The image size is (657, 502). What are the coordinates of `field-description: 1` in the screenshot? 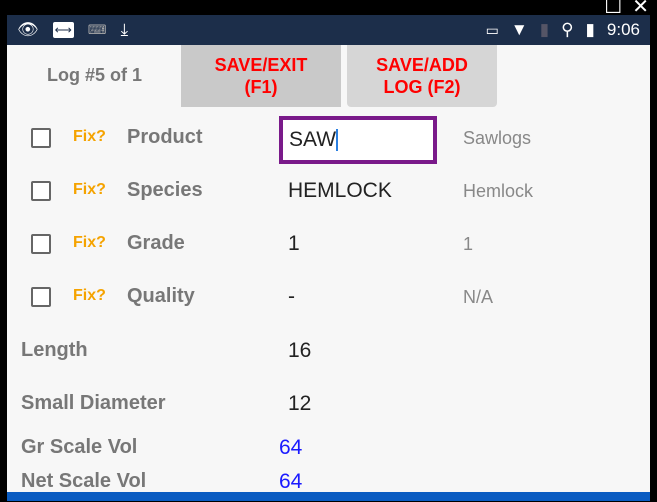 It's located at (468, 244).